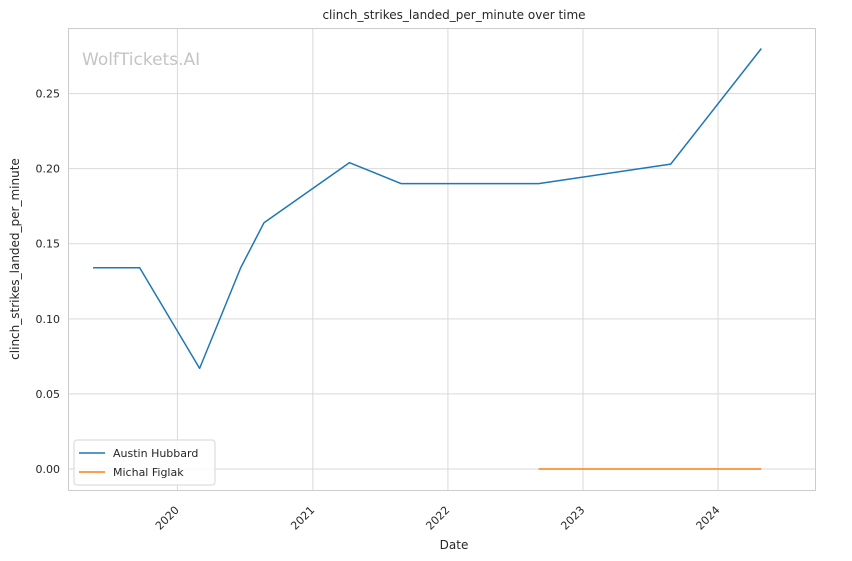 The image size is (852, 561). Describe the element at coordinates (148, 472) in the screenshot. I see `legend-label-michal-figlak: Michal Figlak` at that location.